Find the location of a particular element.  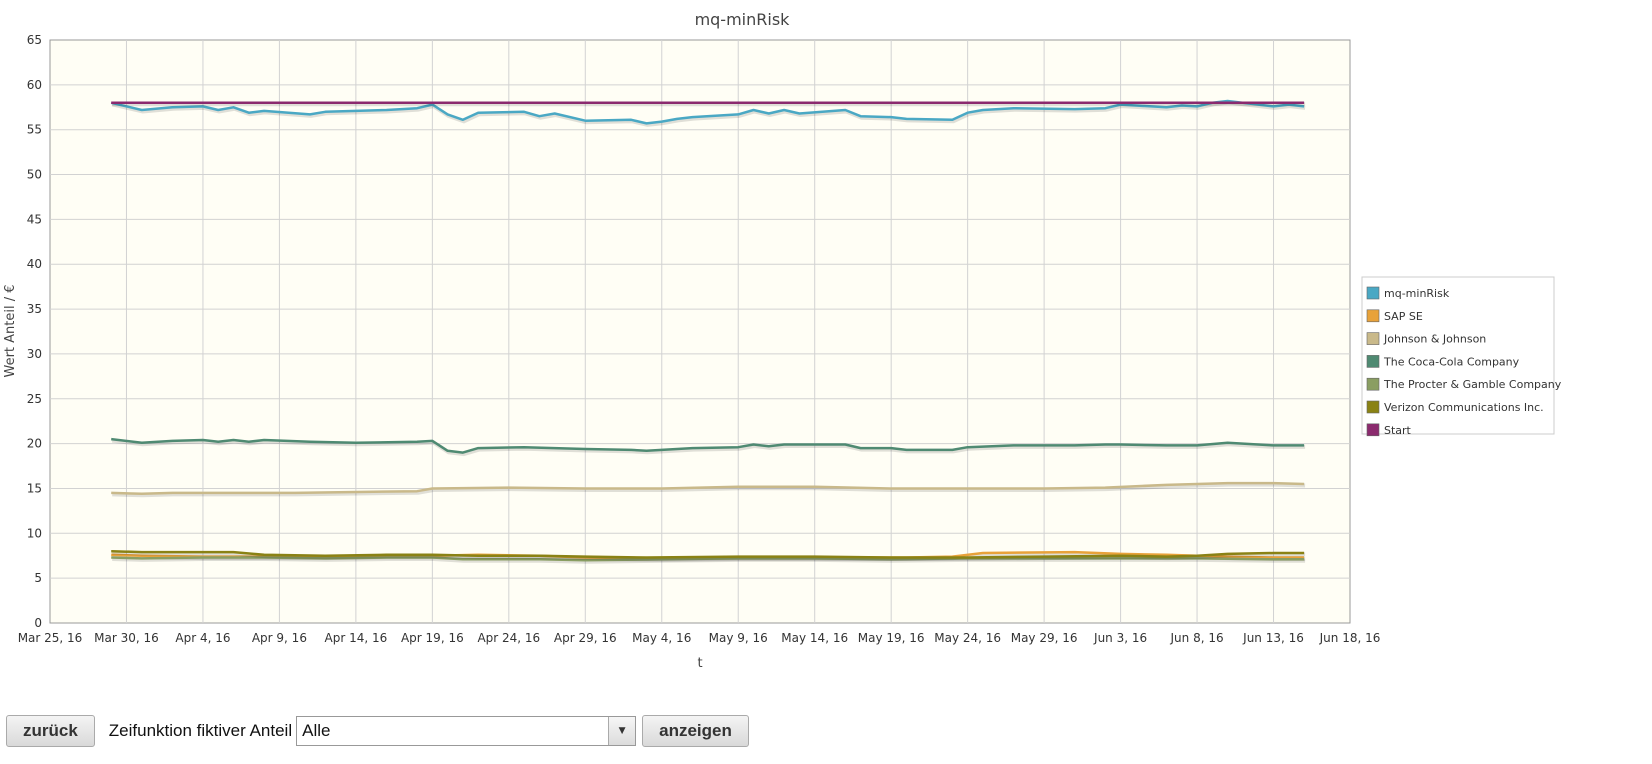

time-function-select: Alle ▼ is located at coordinates (466, 731).